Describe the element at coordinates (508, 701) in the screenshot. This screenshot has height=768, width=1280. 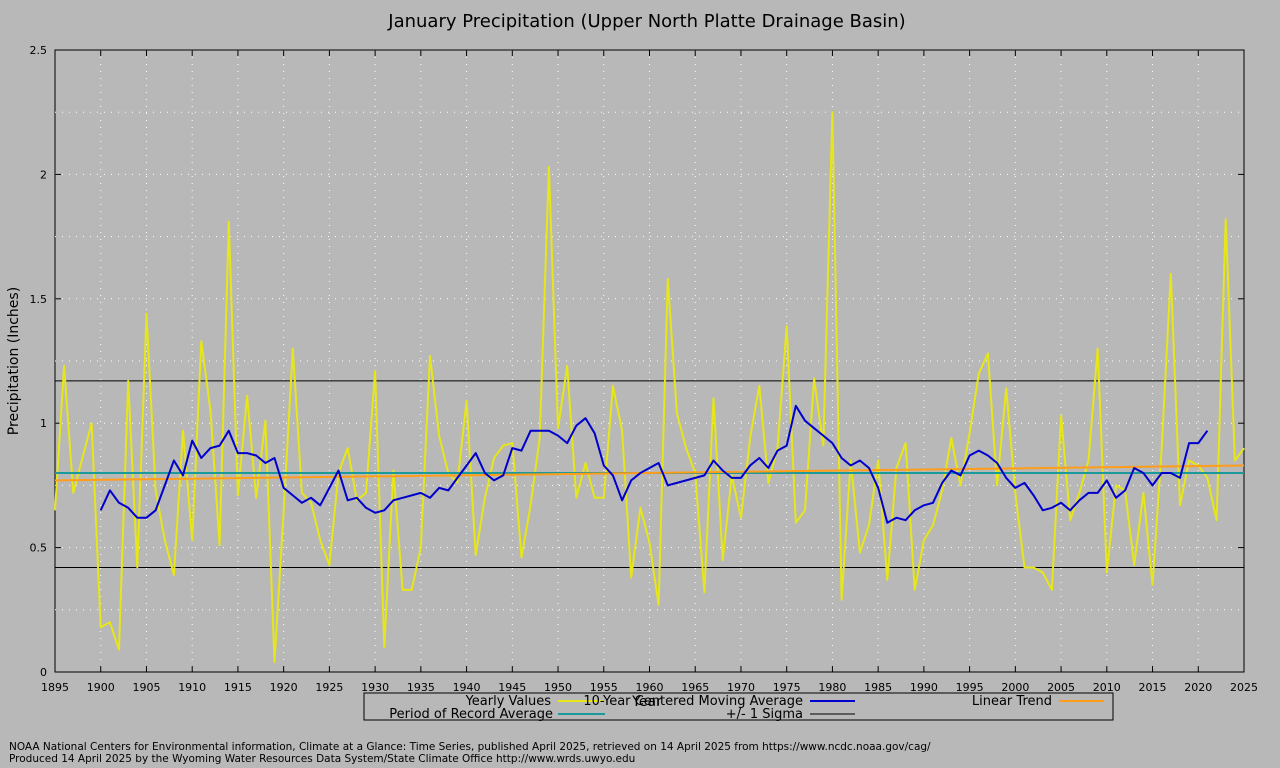
I see `legend-label-yearly: Yearly Values` at that location.